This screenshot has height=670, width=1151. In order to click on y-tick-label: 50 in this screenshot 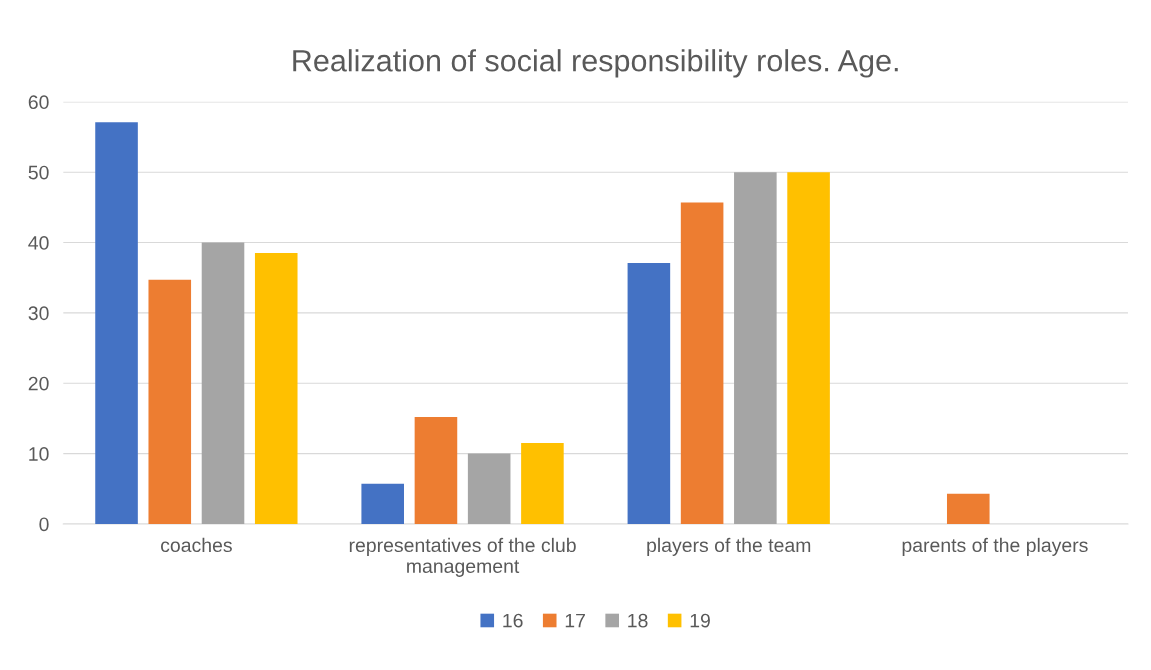, I will do `click(38, 172)`.